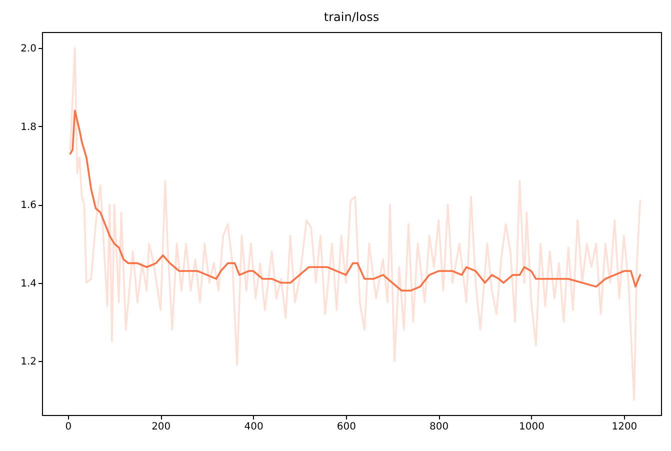  I want to click on x-tick-label: 600, so click(346, 427).